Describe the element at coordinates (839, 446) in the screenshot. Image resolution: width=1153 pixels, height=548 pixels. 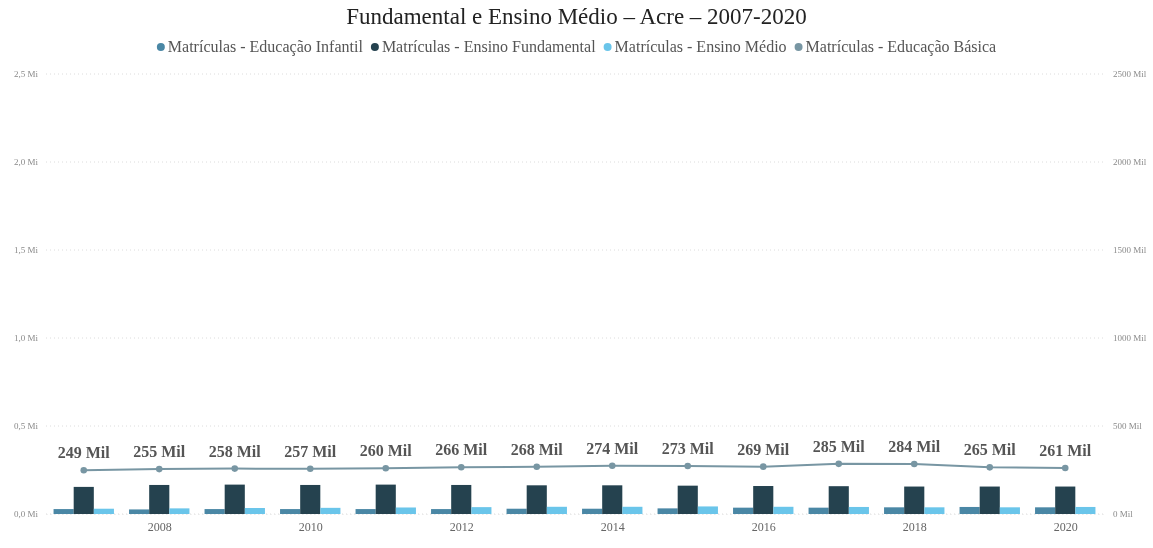
I see `data-label: 285 Mil` at that location.